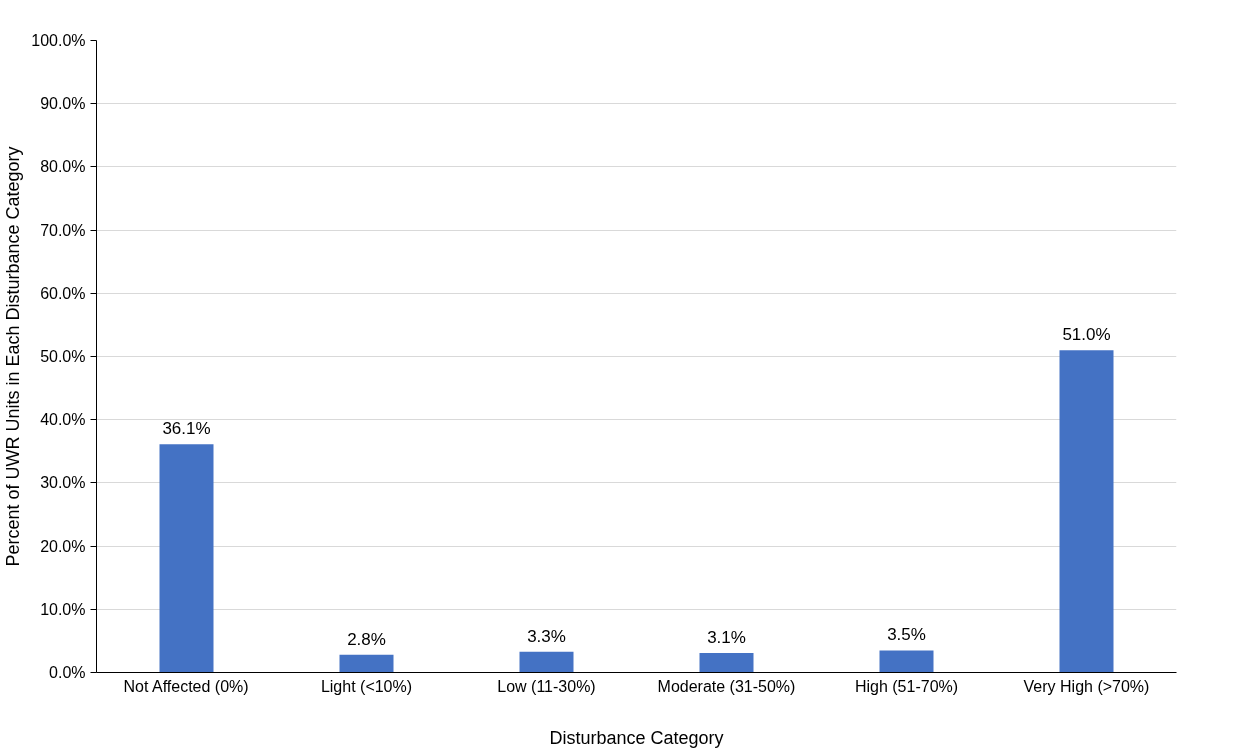  What do you see at coordinates (63, 609) in the screenshot?
I see `y-tick-label: 10.0%` at bounding box center [63, 609].